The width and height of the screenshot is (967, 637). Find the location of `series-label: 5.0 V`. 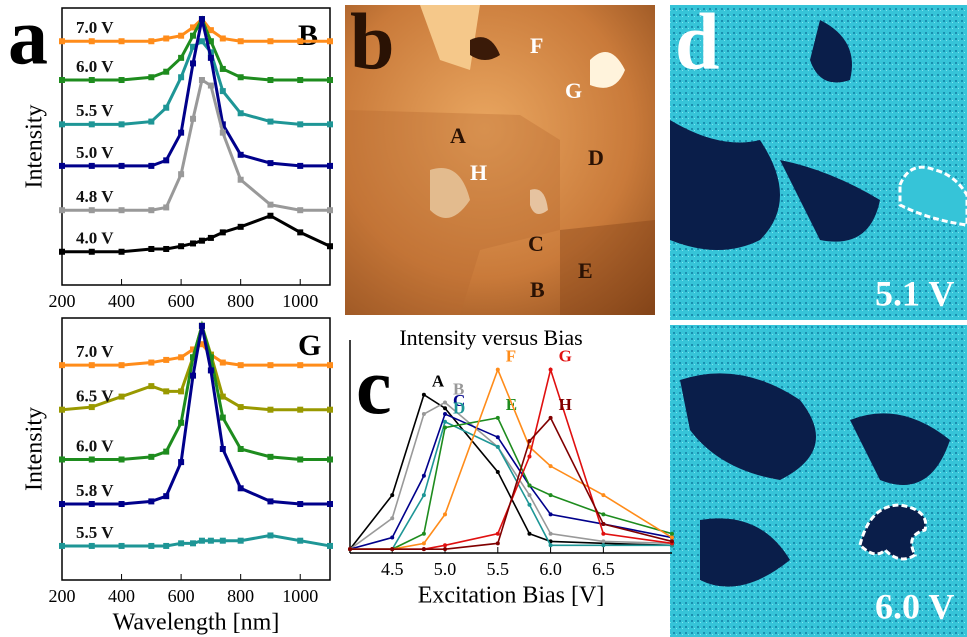

series-label: 5.0 V is located at coordinates (95, 152).